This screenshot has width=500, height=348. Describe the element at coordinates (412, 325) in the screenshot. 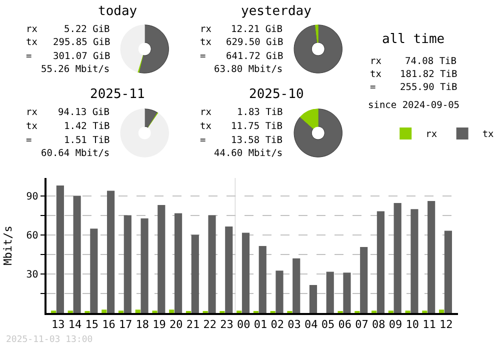

I see `x-tick-label: 10` at that location.